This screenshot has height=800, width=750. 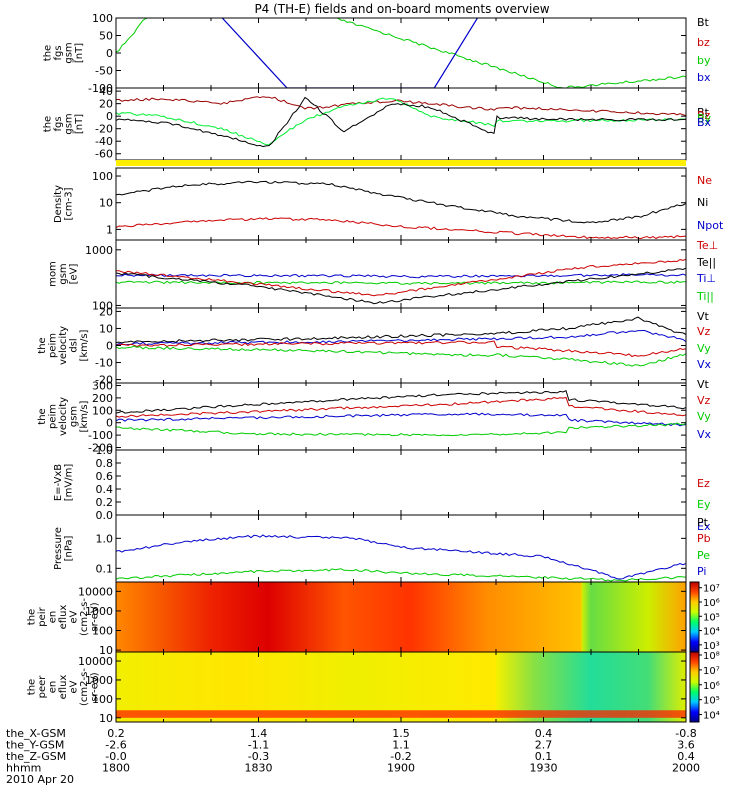 I want to click on y-tick-label: -60, so click(x=104, y=154).